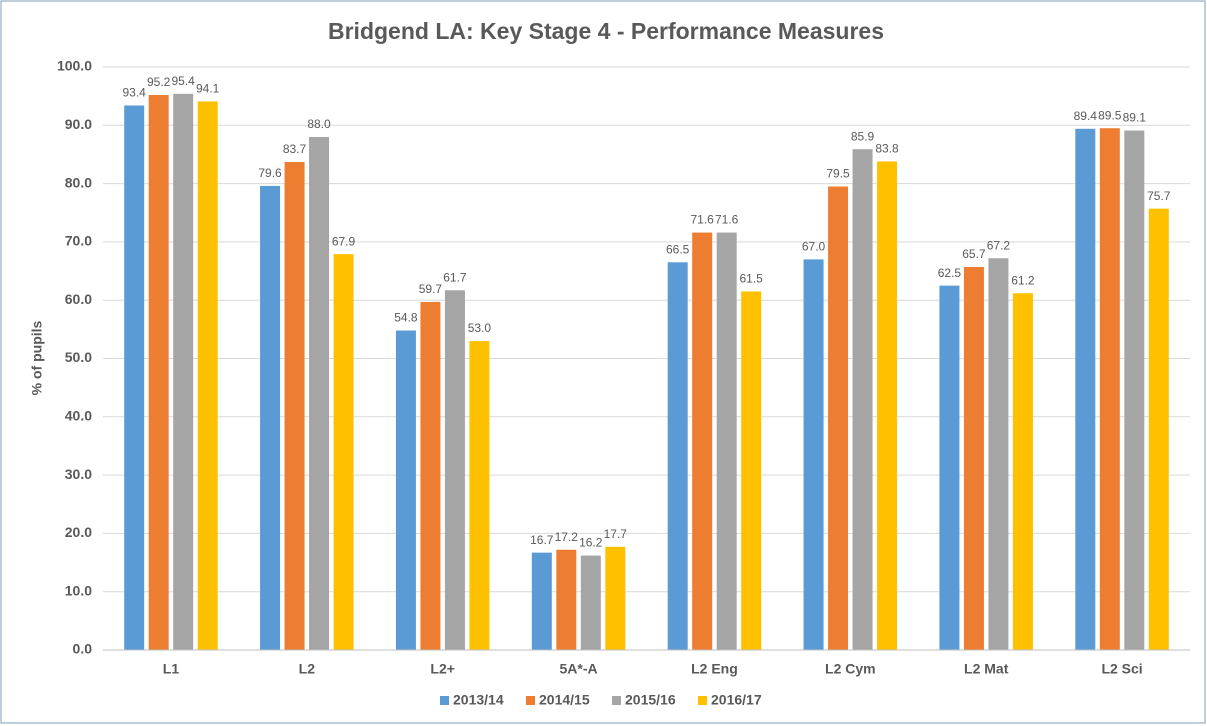  Describe the element at coordinates (480, 328) in the screenshot. I see `data-label: 53.0` at that location.